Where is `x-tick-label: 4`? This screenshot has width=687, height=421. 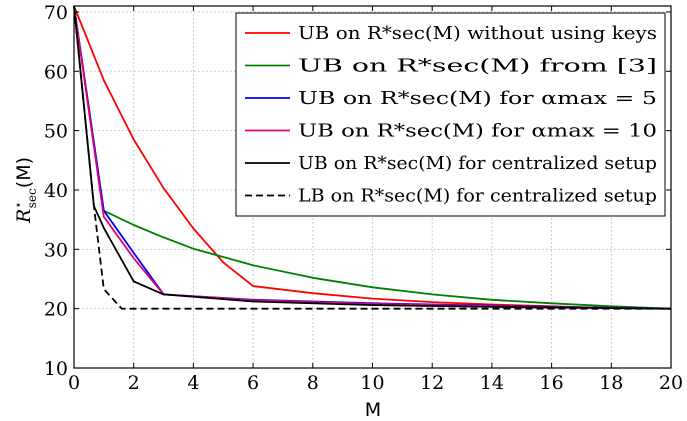
x-tick-label: 4 is located at coordinates (193, 383).